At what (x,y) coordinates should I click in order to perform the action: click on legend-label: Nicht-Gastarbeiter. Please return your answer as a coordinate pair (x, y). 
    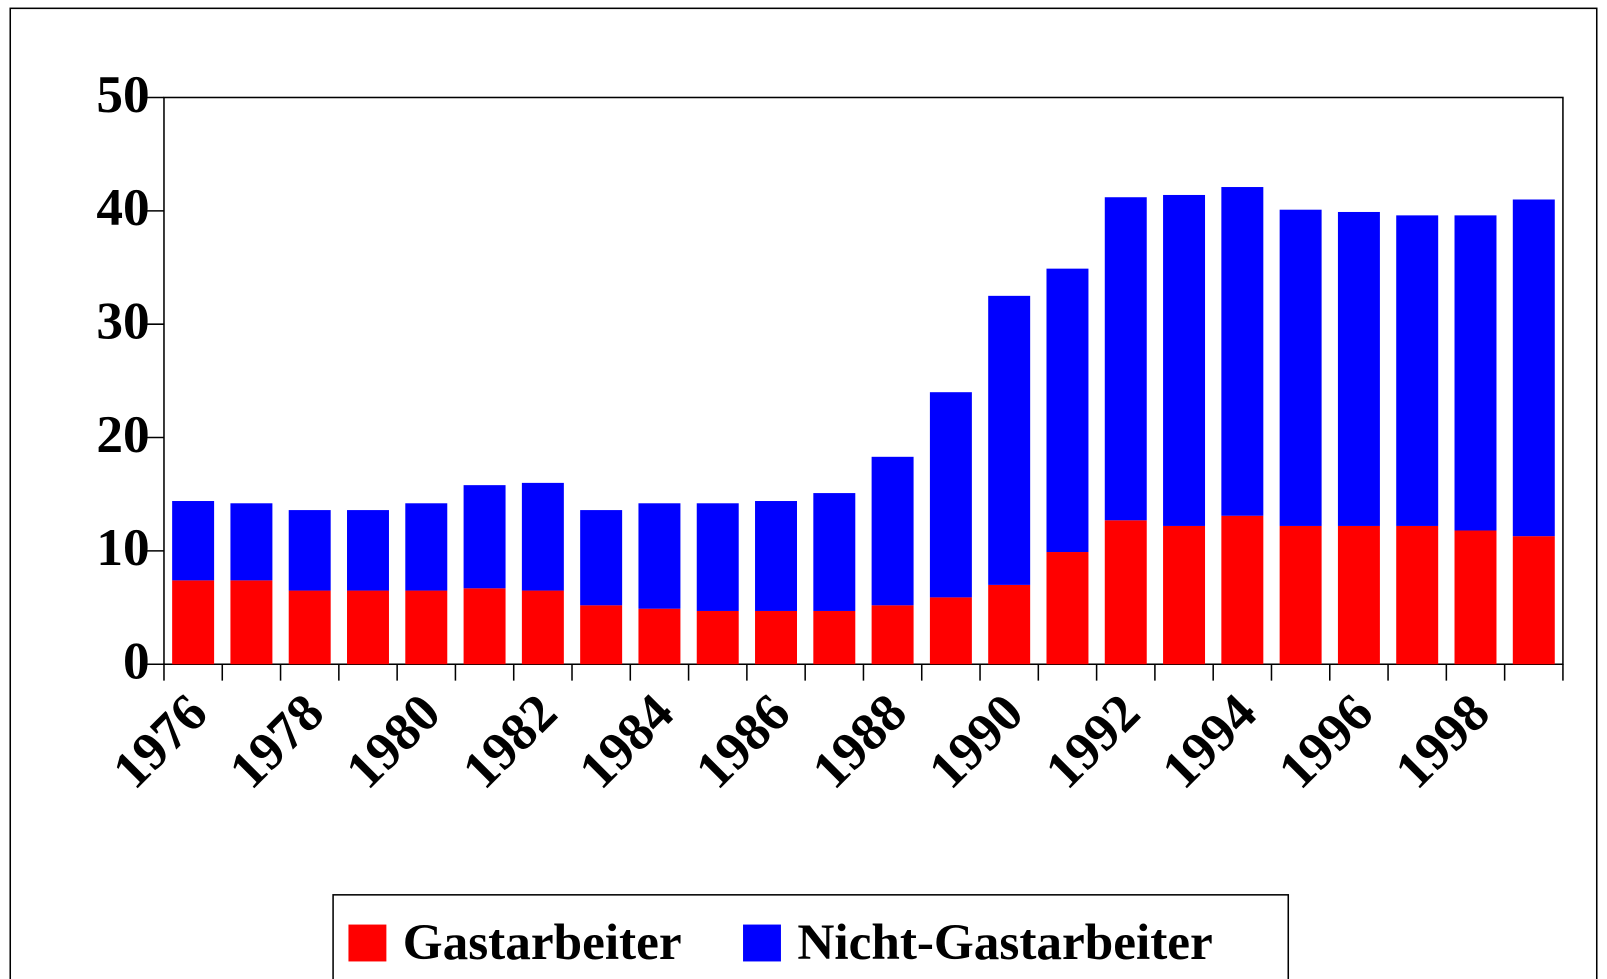
    Looking at the image, I should click on (1004, 942).